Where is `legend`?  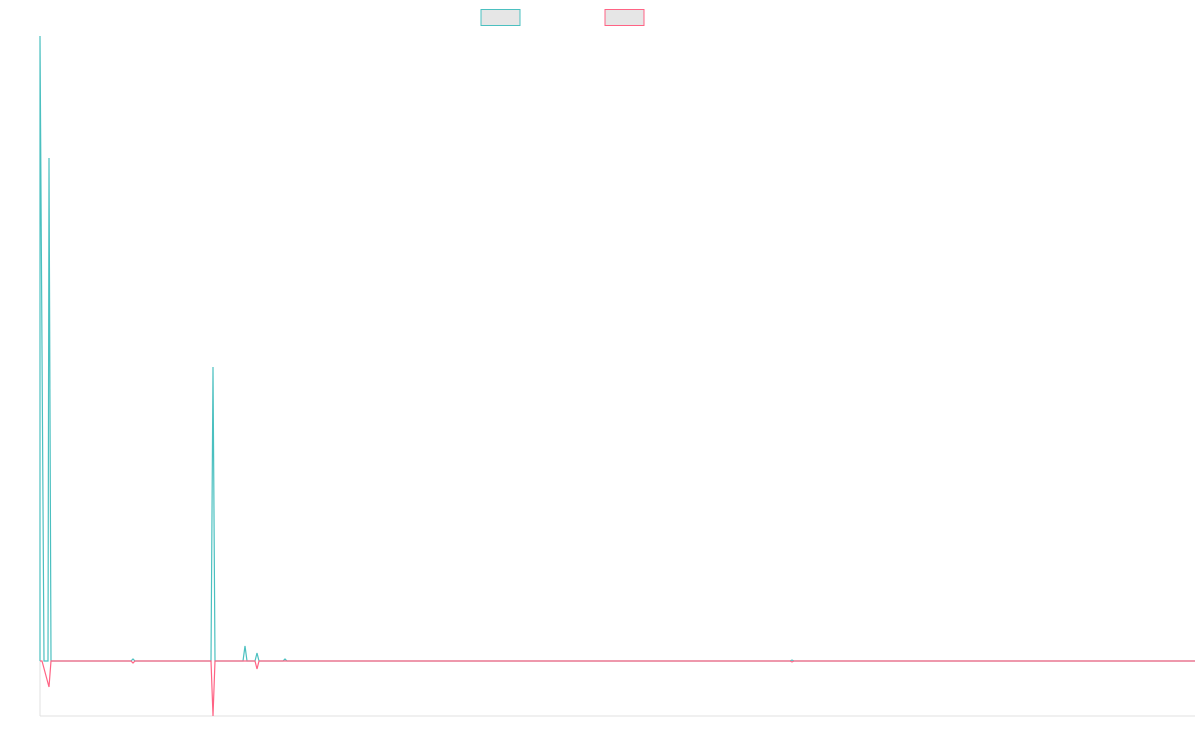 legend is located at coordinates (562, 17).